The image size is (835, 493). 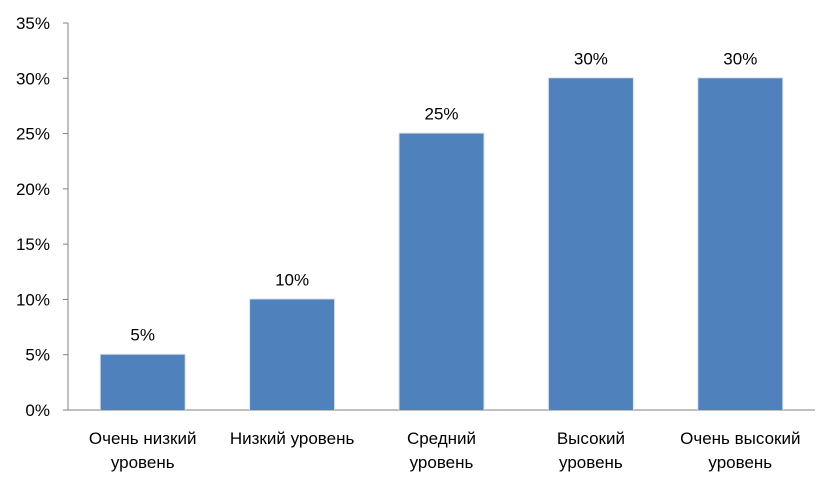 I want to click on y-tick-label: 35%, so click(x=33, y=23).